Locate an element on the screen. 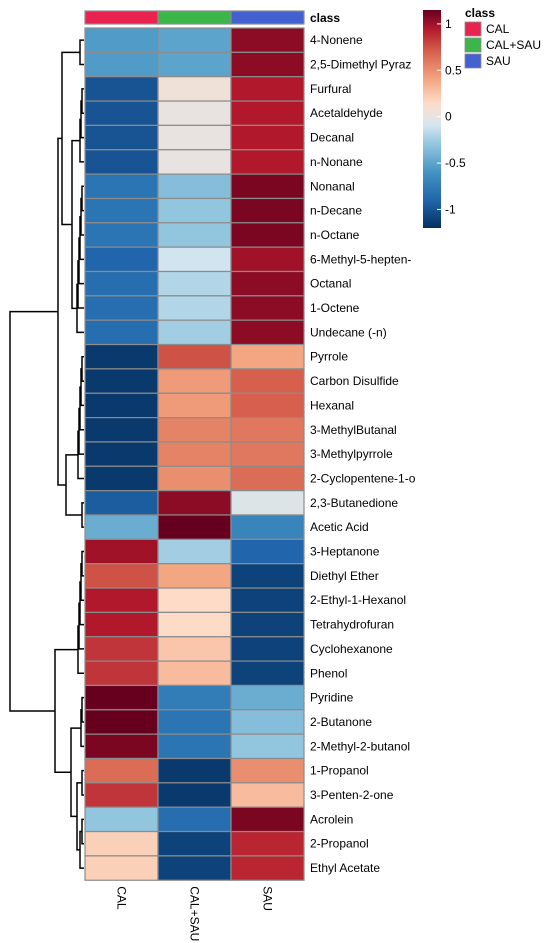  row-dendrogram is located at coordinates (46, 454).